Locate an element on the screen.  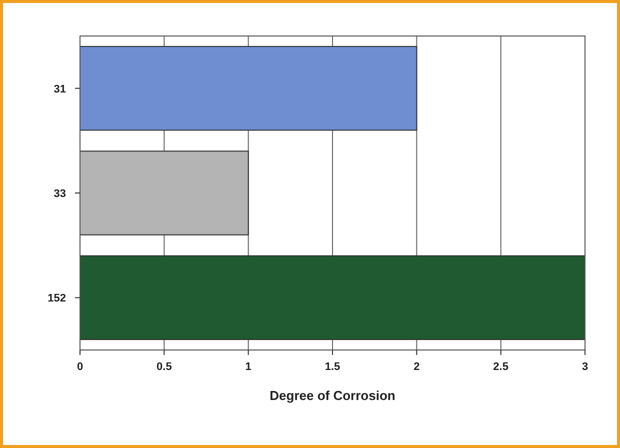
x-axis-title: Degree of Corrosion is located at coordinates (333, 395).